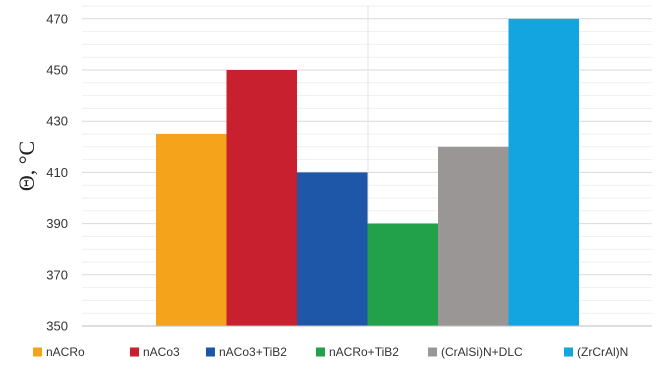 Image resolution: width=661 pixels, height=373 pixels. What do you see at coordinates (65, 352) in the screenshot?
I see `legend-label: nACRo` at bounding box center [65, 352].